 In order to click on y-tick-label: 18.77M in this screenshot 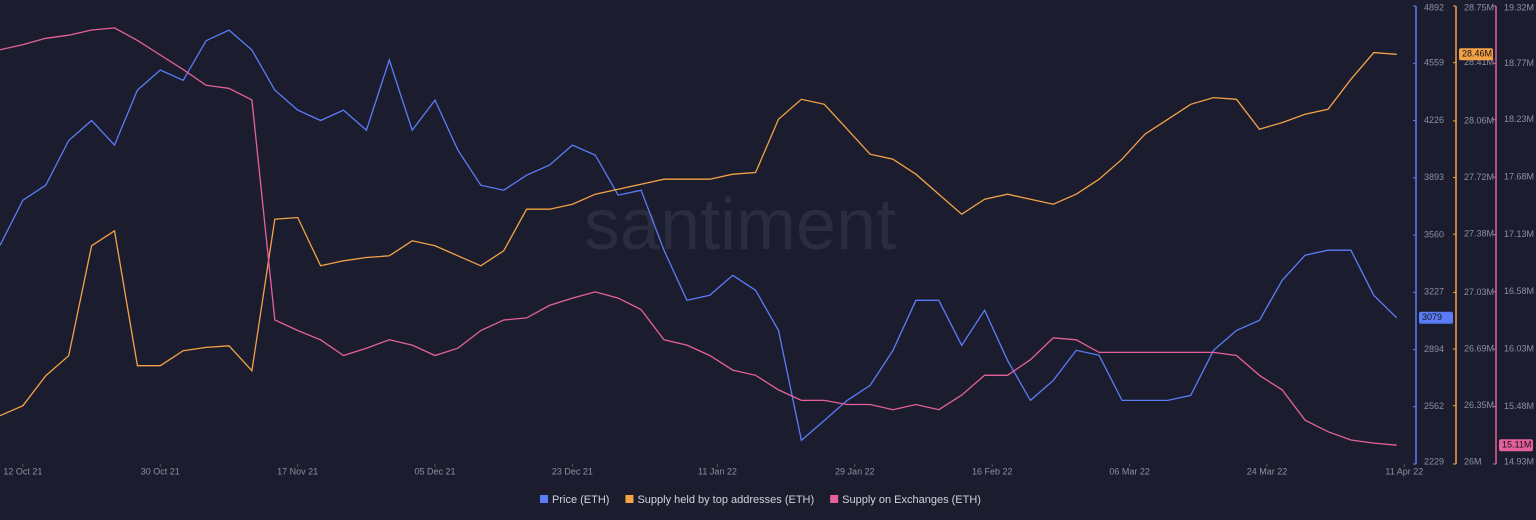, I will do `click(1519, 63)`.